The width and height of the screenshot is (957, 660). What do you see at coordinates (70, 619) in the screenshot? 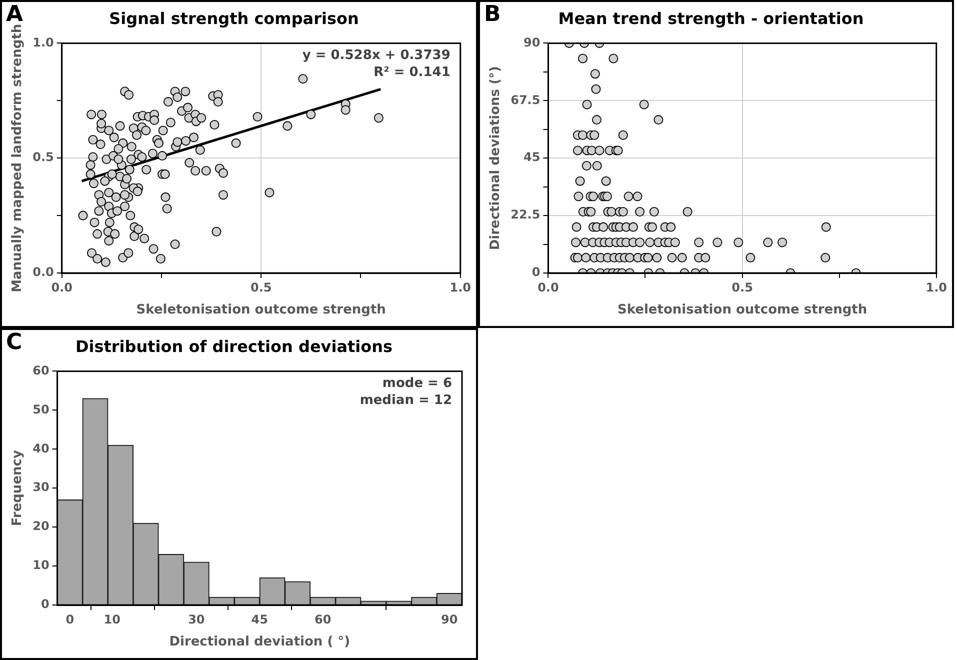
I see `x-tick-label: 0` at bounding box center [70, 619].